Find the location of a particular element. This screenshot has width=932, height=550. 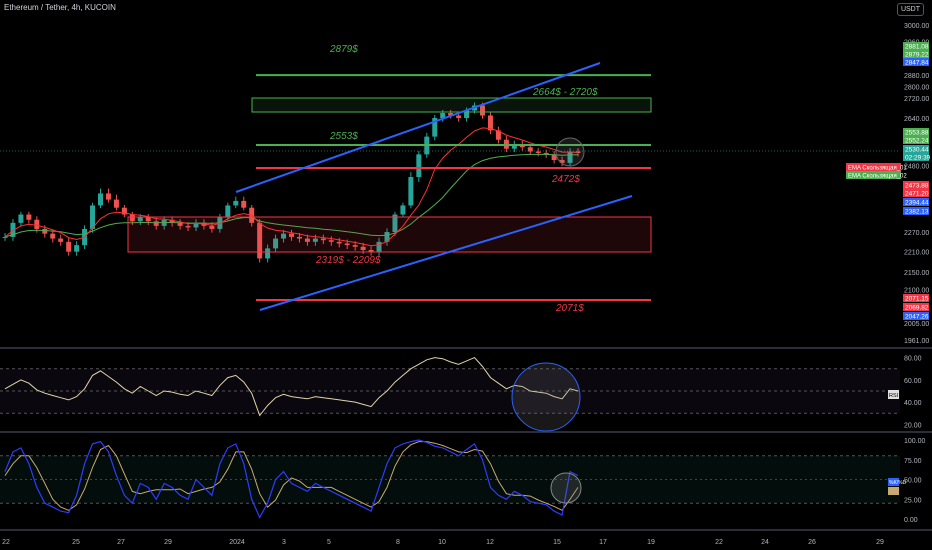

rsi-axis-tick: 60.00 is located at coordinates (913, 381).